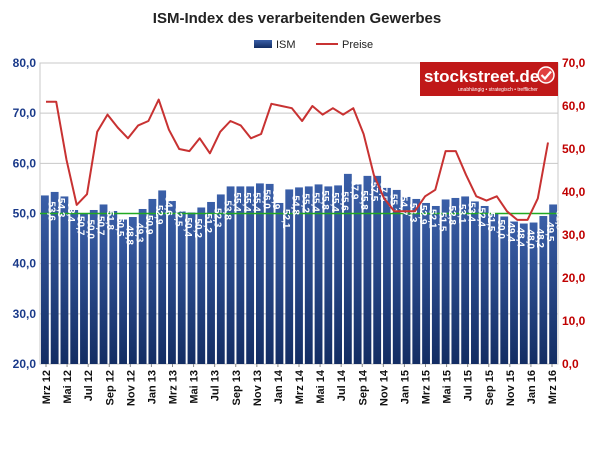 The width and height of the screenshot is (595, 450). I want to click on y-axis-left: 20,0 30,0 40,0 50,0 60,0 70,0 80,0, so click(25, 213).